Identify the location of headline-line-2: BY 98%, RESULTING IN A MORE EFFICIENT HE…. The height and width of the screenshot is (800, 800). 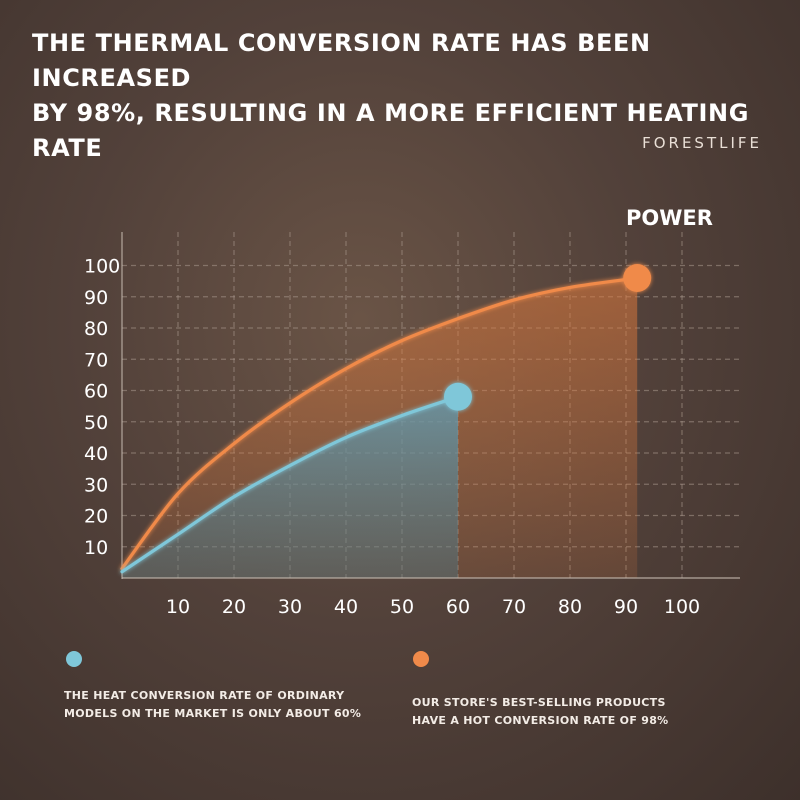
(390, 130).